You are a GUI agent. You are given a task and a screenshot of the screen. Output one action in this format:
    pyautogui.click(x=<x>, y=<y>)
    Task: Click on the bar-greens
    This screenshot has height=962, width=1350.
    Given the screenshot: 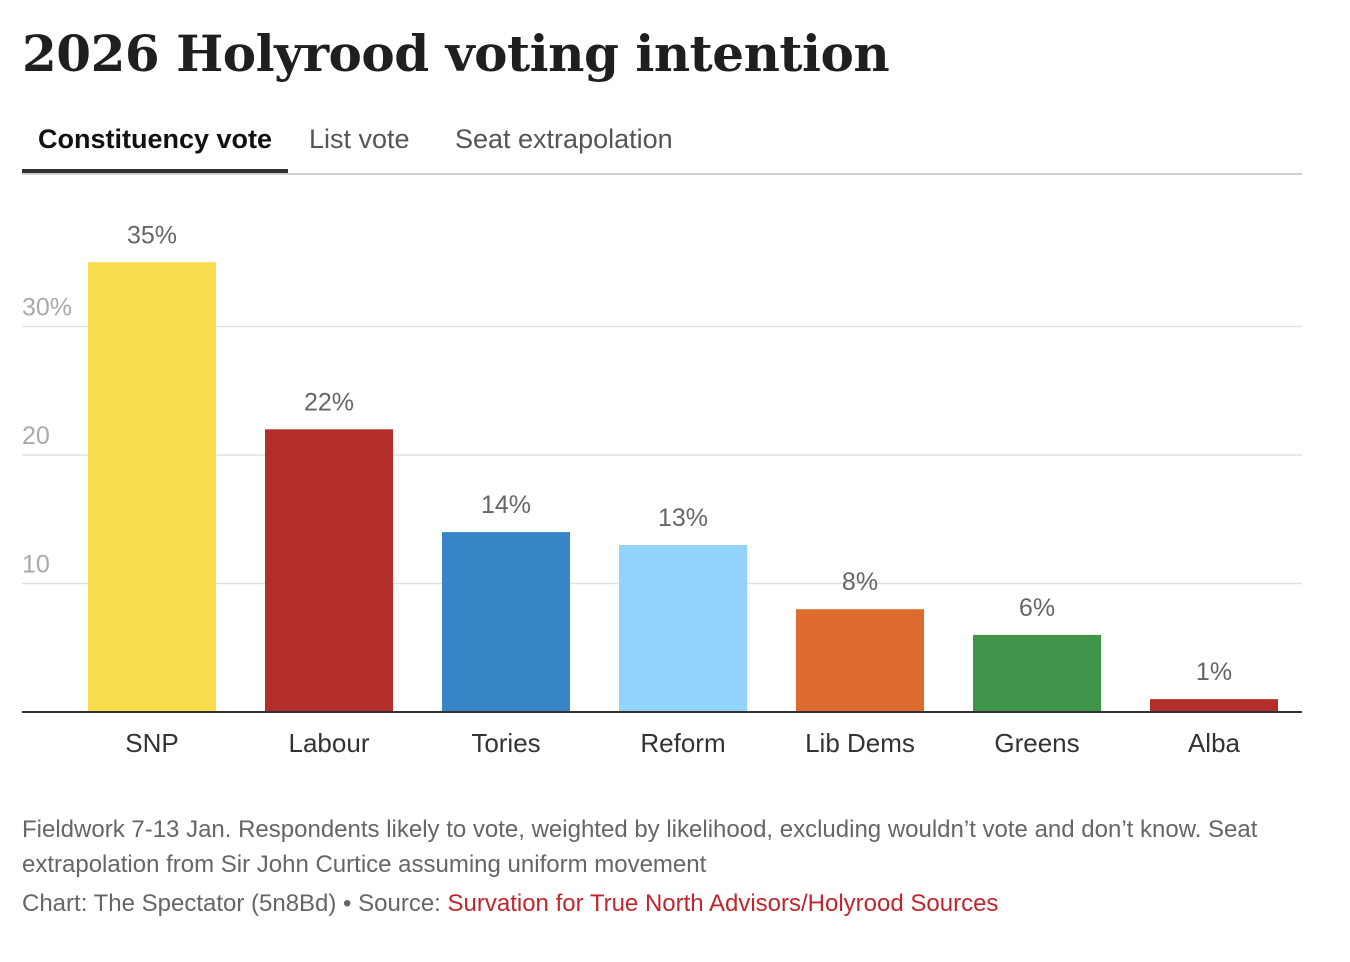 What is the action you would take?
    pyautogui.click(x=1037, y=673)
    